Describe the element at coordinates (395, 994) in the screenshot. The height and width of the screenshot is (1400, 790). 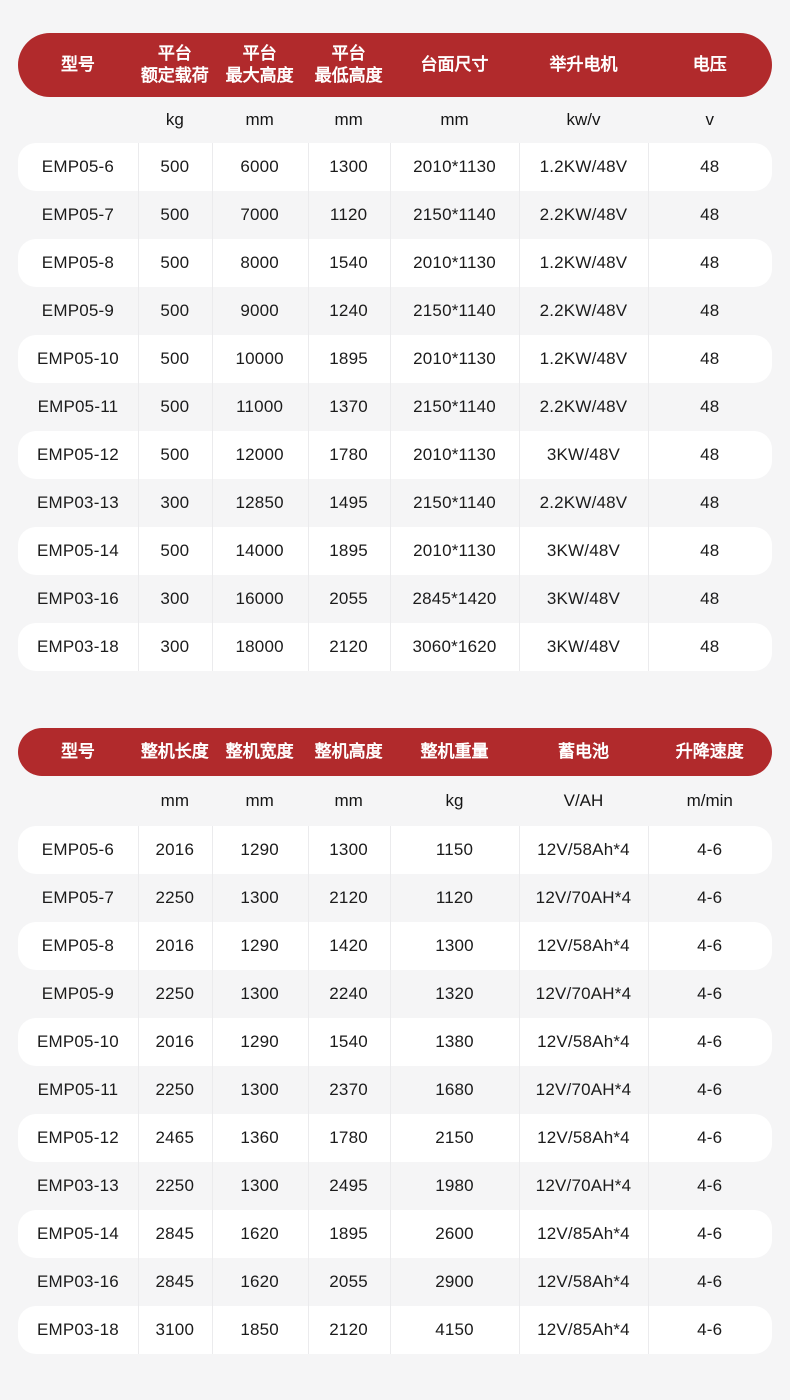
I see `table-row: EMP05-9 2250 1300 2240 1320 12V/70AH*4 4-6` at that location.